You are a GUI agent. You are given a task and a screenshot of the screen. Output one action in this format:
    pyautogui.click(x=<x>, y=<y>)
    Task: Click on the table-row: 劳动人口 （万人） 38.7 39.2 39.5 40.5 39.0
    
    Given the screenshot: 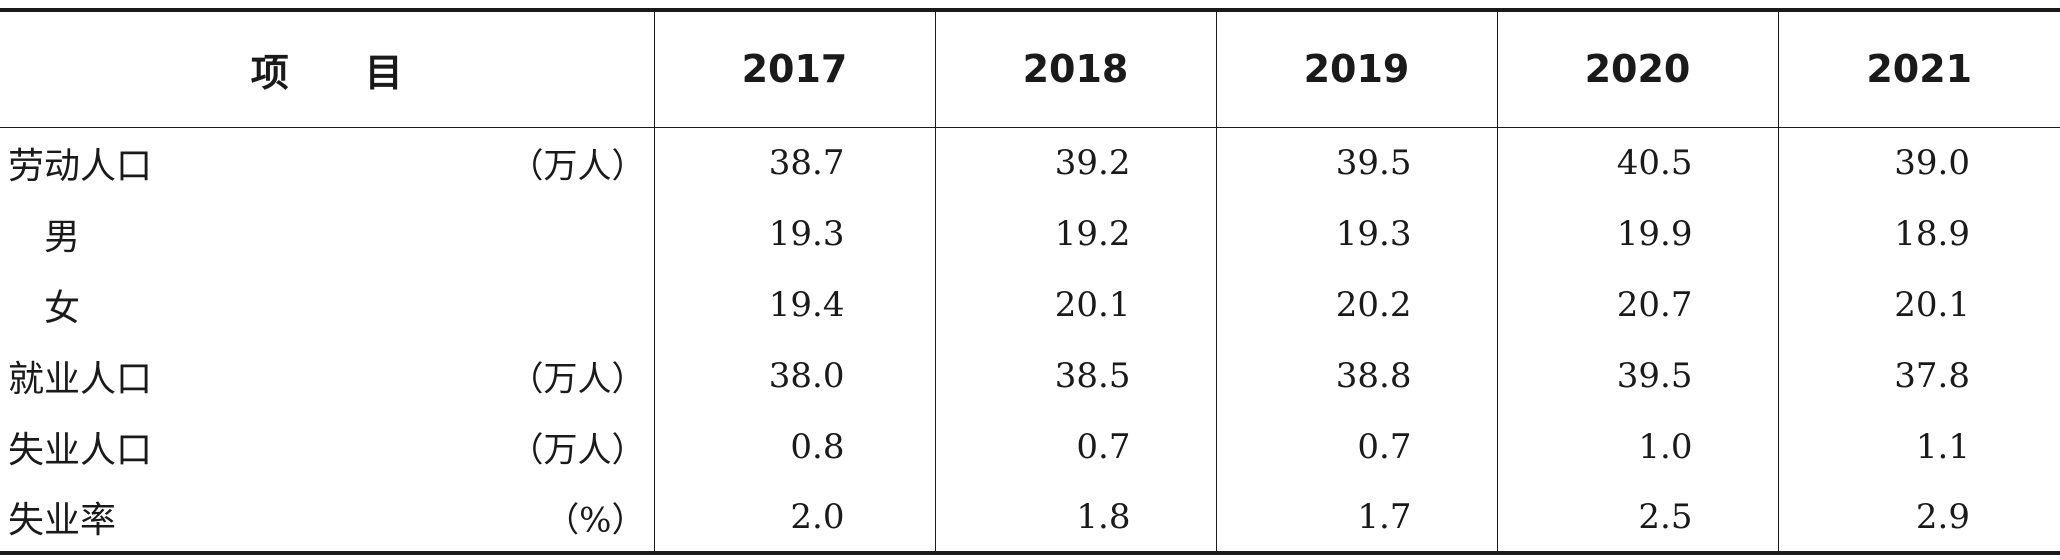 What is the action you would take?
    pyautogui.click(x=1030, y=162)
    